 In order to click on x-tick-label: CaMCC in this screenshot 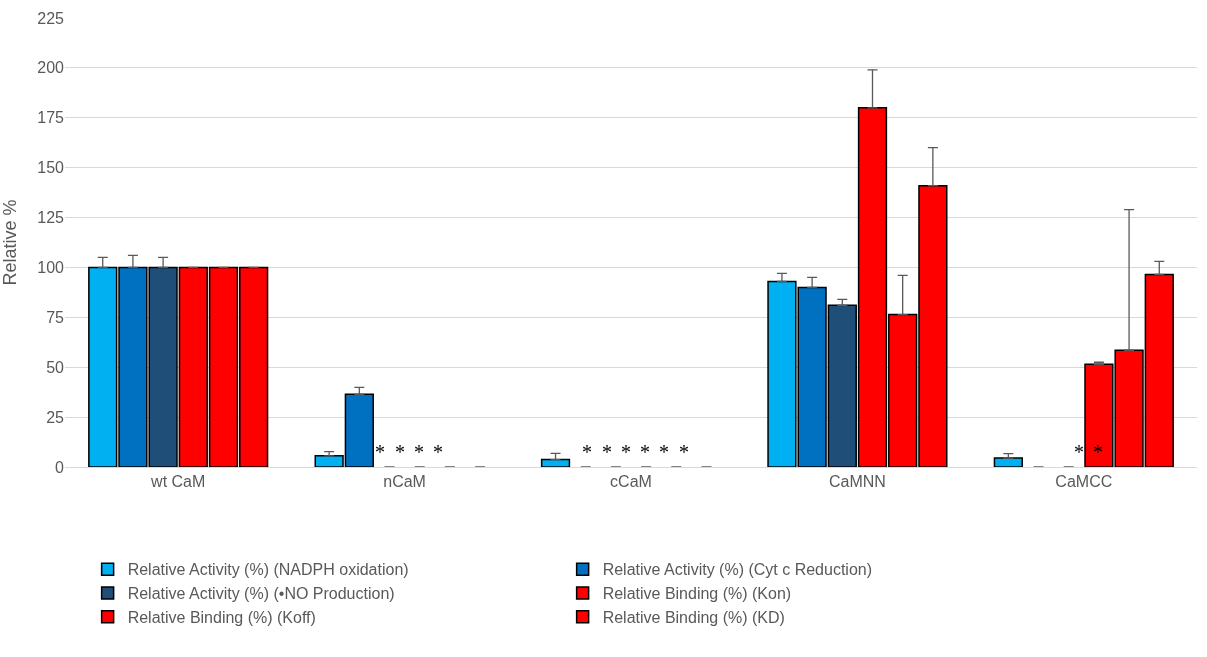, I will do `click(1084, 482)`.